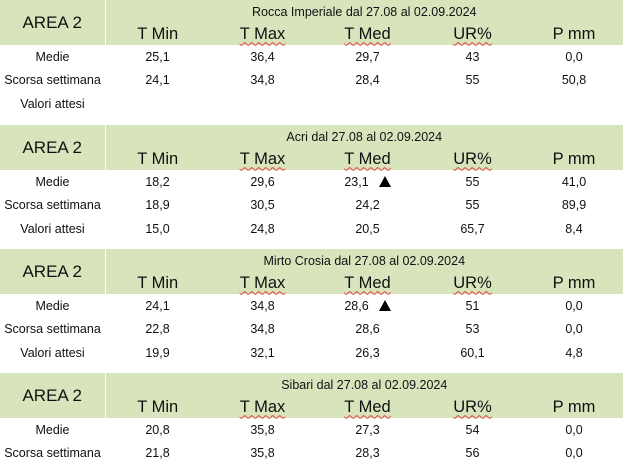 Image resolution: width=623 pixels, height=472 pixels. I want to click on cell-value: 28,6, so click(367, 329).